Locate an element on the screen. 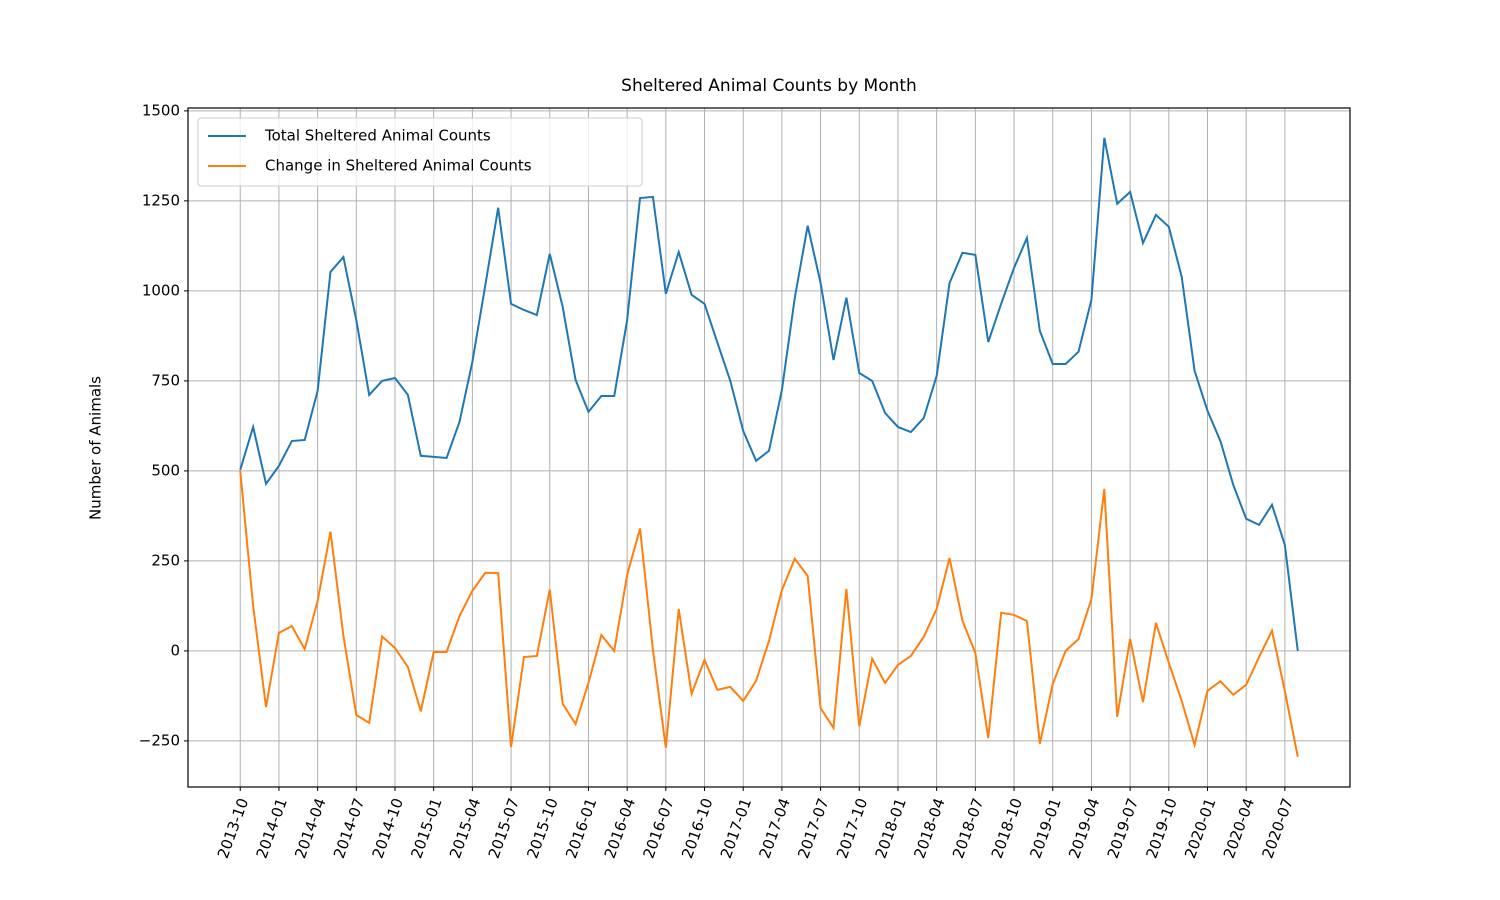 The image size is (1500, 900). x-tick-label: 2016-10 is located at coordinates (697, 828).